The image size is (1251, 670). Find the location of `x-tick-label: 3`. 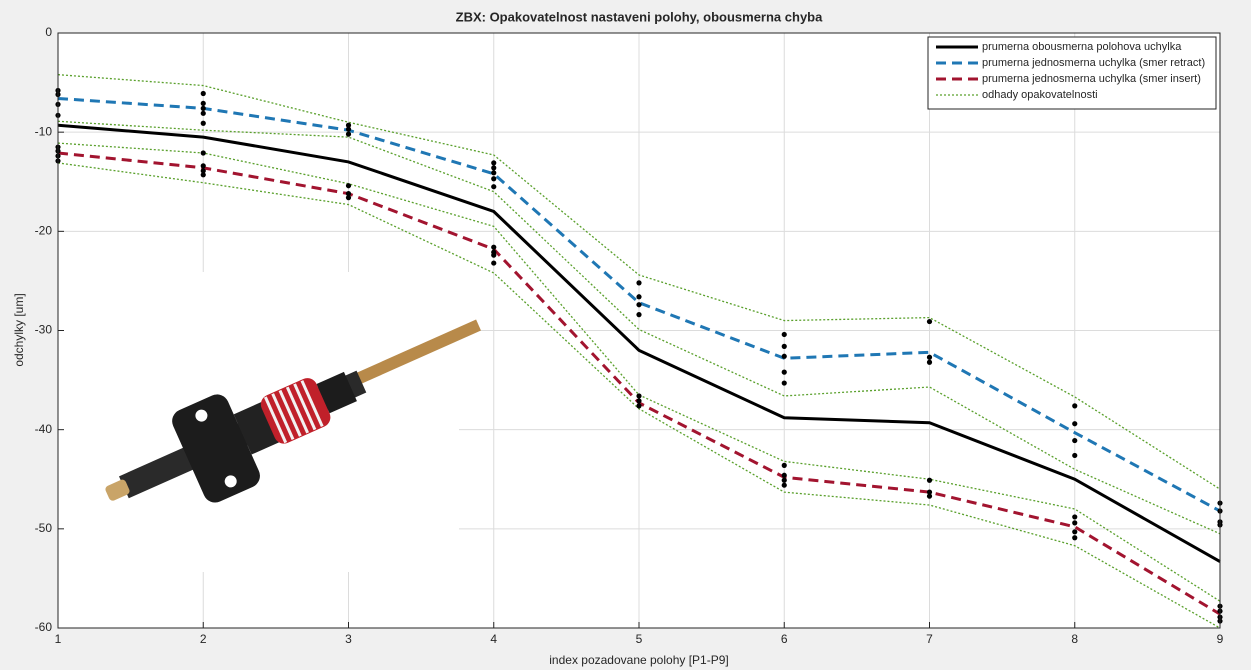

x-tick-label: 3 is located at coordinates (348, 639).